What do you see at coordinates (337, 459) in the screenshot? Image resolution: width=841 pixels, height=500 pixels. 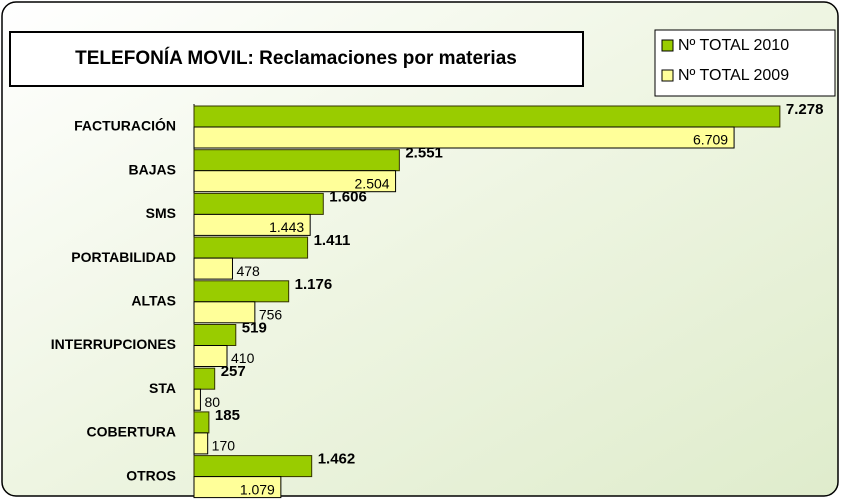 I see `data-label: 1.462` at bounding box center [337, 459].